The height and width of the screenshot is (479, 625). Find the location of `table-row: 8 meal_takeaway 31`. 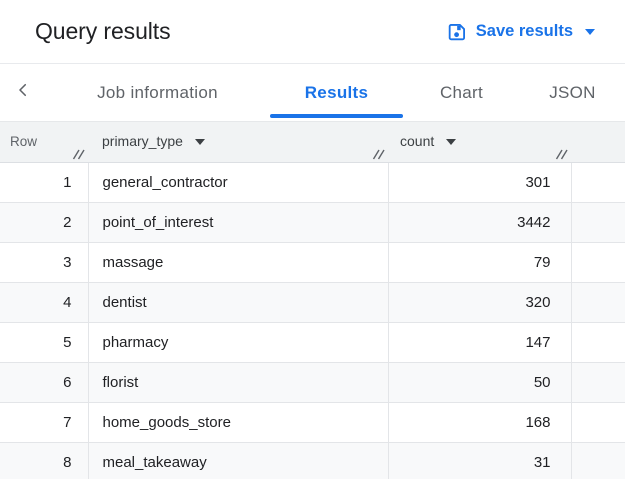

table-row: 8 meal_takeaway 31 is located at coordinates (312, 460).